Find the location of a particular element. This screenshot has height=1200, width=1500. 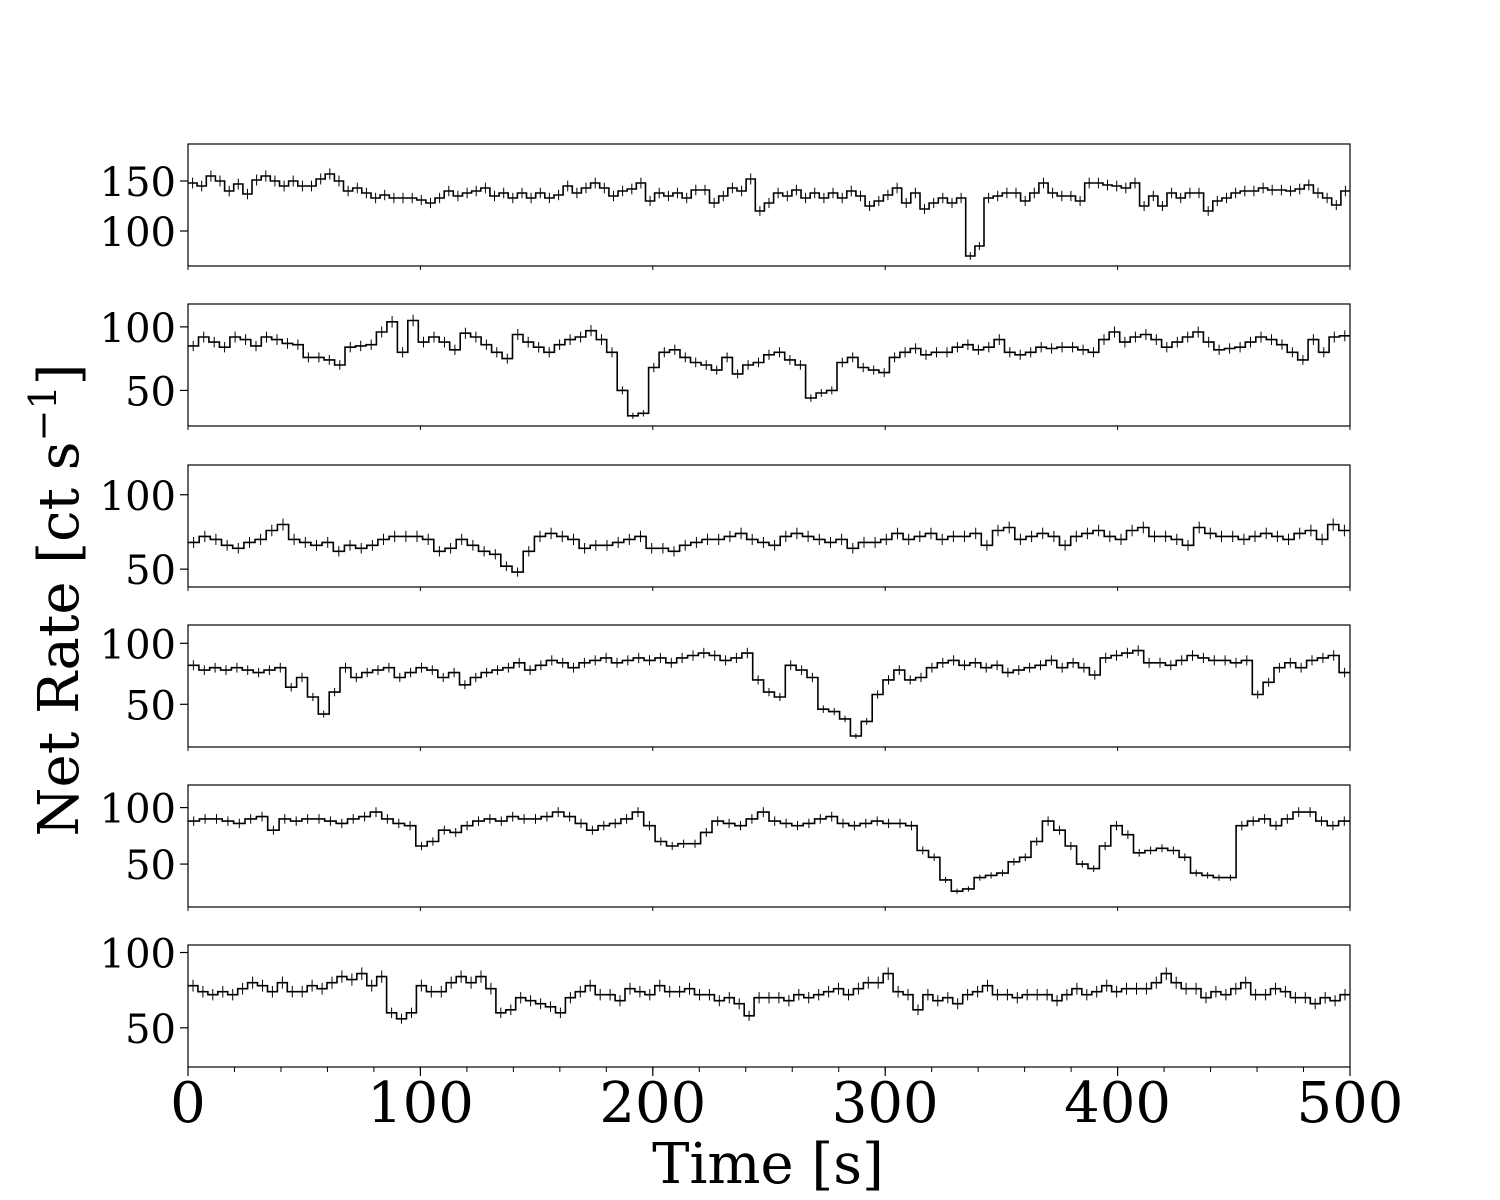

x-tick-label: 200 is located at coordinates (652, 1103).